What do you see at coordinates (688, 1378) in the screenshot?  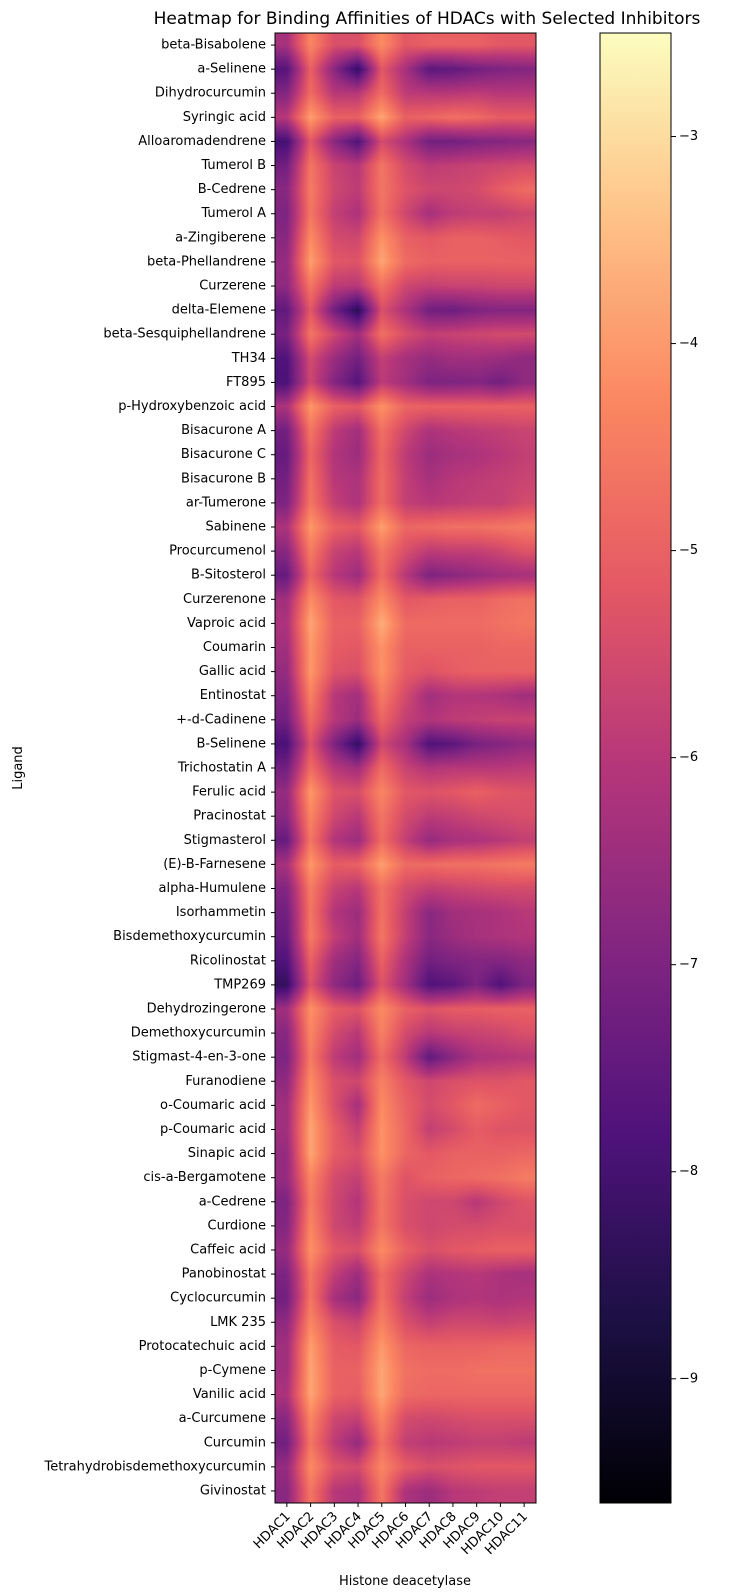 I see `colorbar-tick-label: −9` at bounding box center [688, 1378].